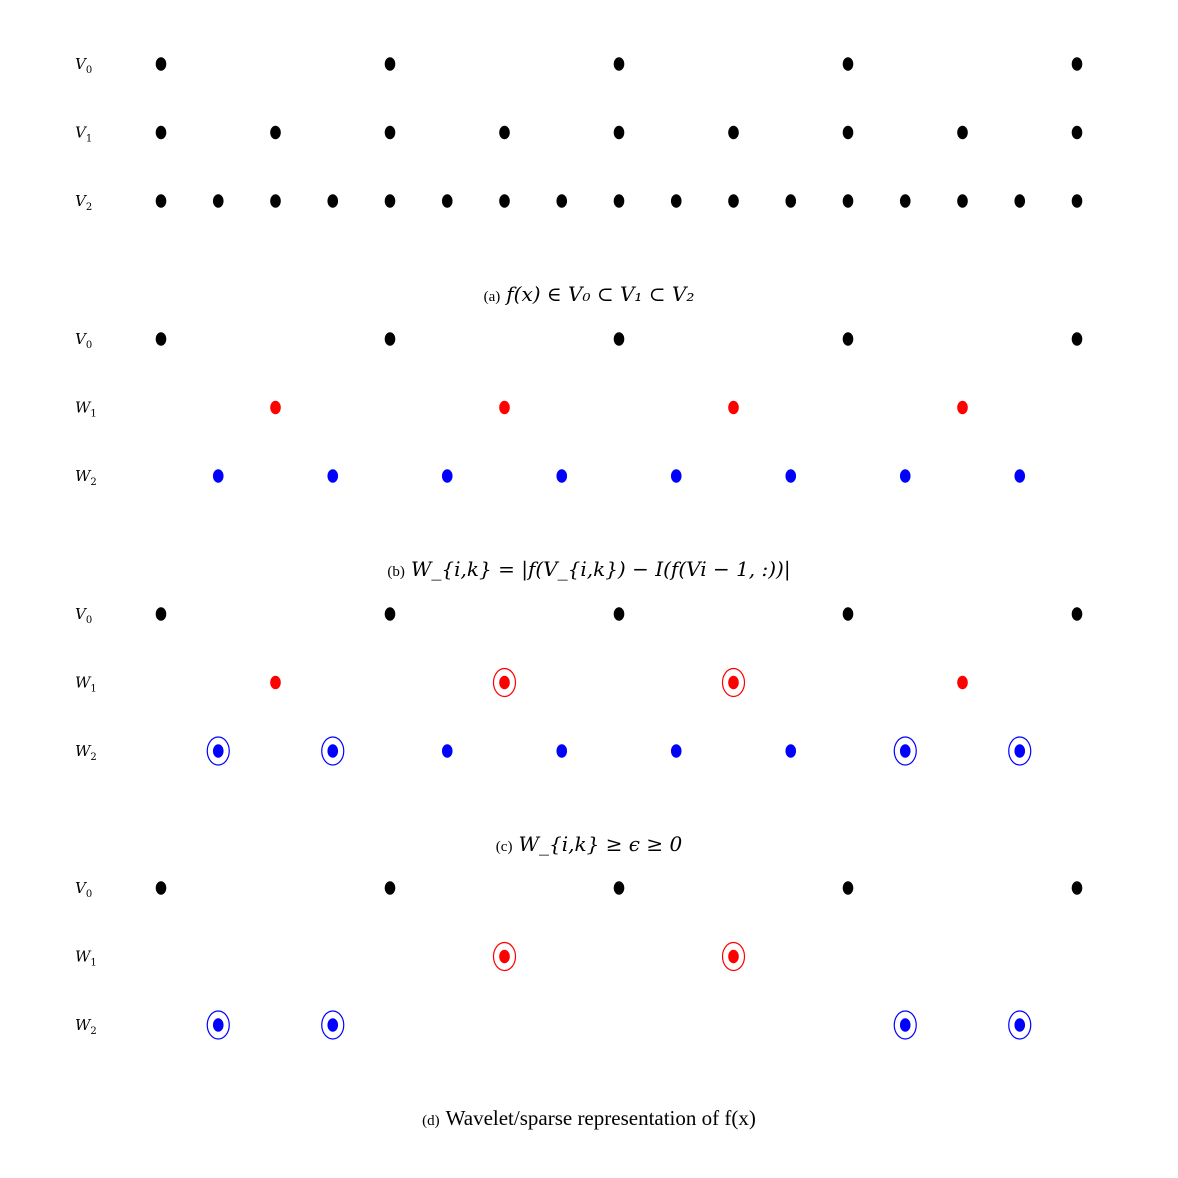  I want to click on caption-tag: (a), so click(492, 297).